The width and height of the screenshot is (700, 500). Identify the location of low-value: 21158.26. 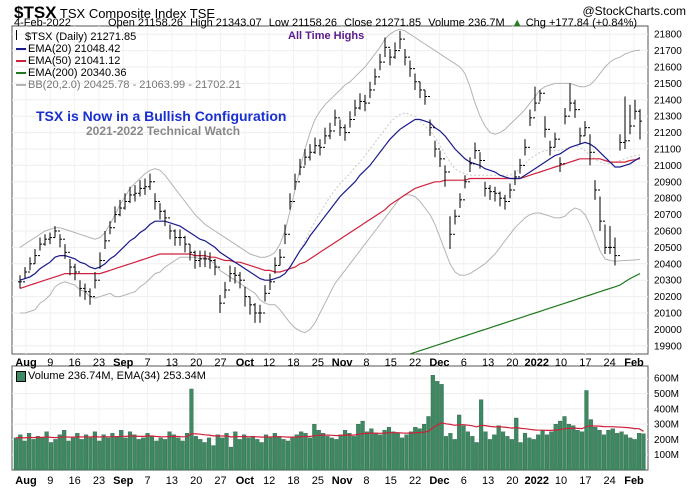
(314, 23).